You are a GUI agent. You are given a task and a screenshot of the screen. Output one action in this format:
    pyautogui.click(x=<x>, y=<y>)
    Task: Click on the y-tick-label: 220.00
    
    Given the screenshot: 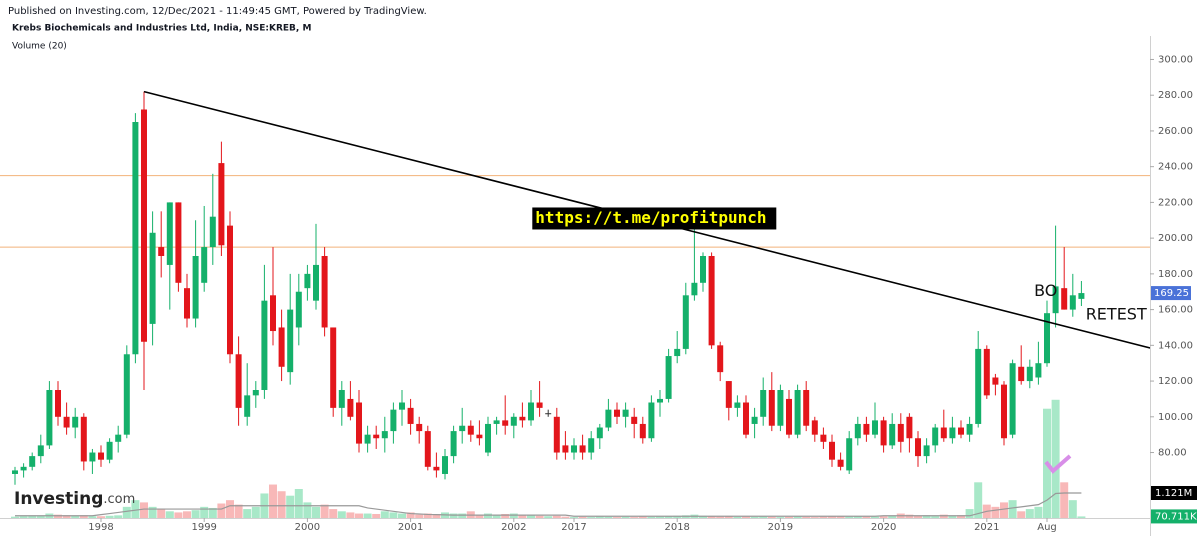 What is the action you would take?
    pyautogui.click(x=1175, y=202)
    